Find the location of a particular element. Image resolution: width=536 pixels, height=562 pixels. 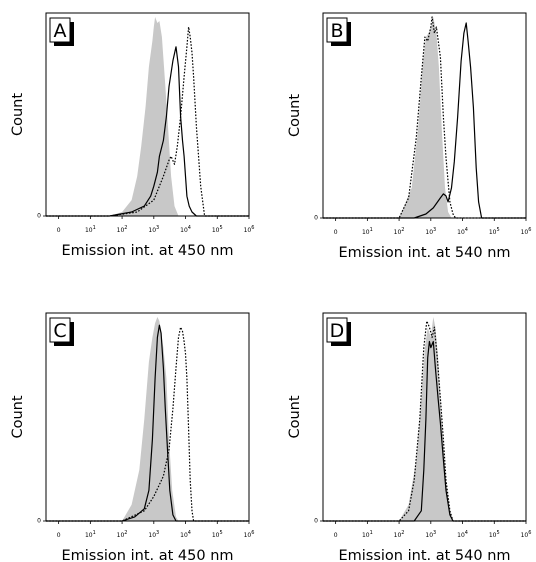

panel-letter: D is located at coordinates (337, 331).